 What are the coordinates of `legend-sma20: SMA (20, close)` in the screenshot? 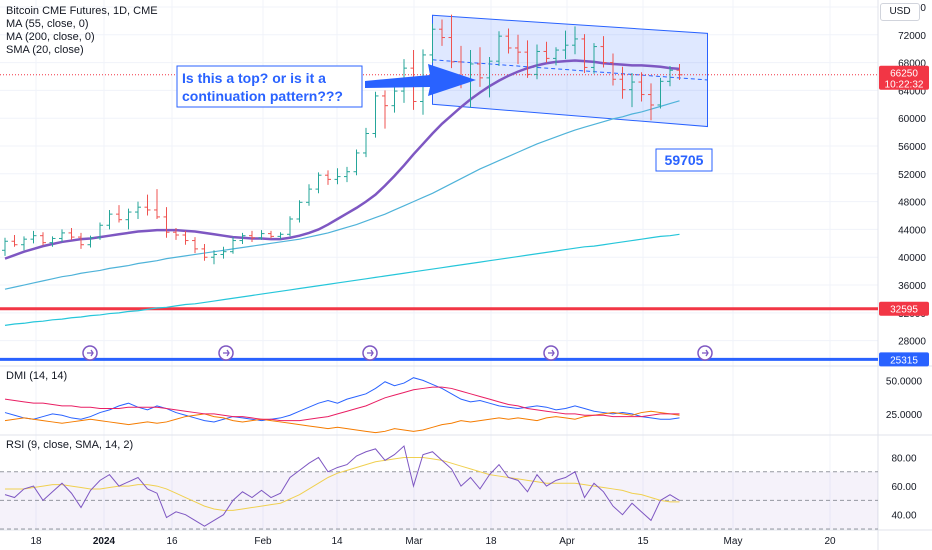 It's located at (45, 50).